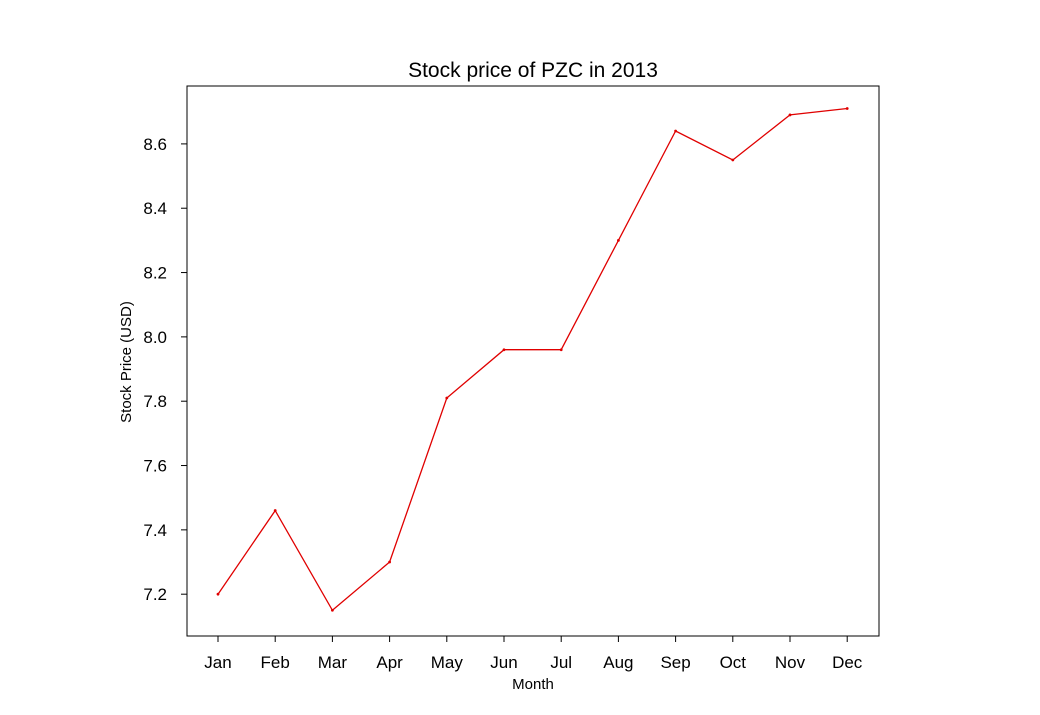 The height and width of the screenshot is (715, 1040). What do you see at coordinates (165, 369) in the screenshot?
I see `y-axis: 7.2 7.4 7.6 7.8 8.0 8.2 8.4 8.6` at bounding box center [165, 369].